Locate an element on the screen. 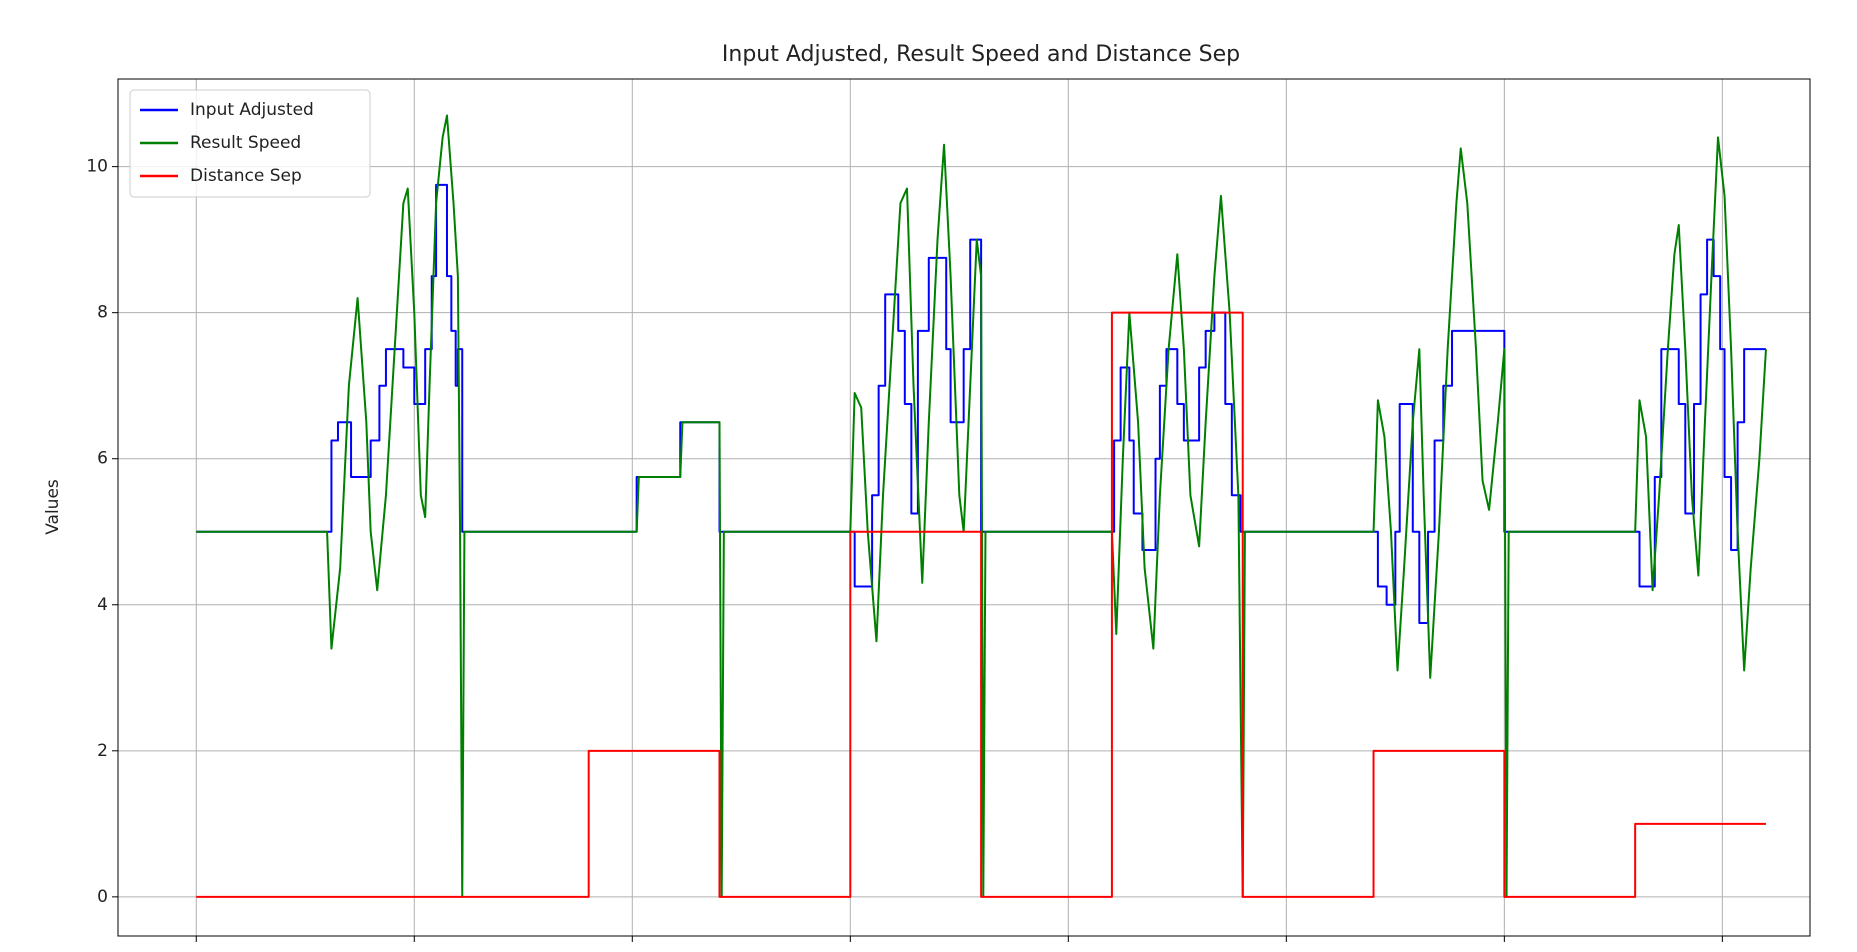 The height and width of the screenshot is (952, 1857). y-axis-label: Values is located at coordinates (53, 507).